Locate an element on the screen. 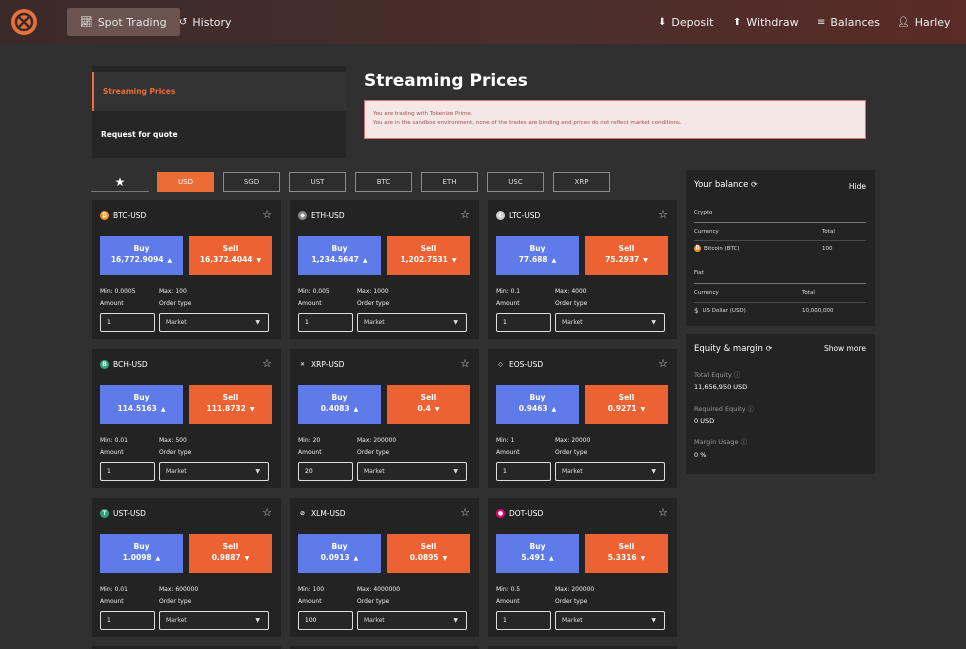 The height and width of the screenshot is (649, 966). sell-button: Sell 0.9887 ▼ is located at coordinates (230, 553).